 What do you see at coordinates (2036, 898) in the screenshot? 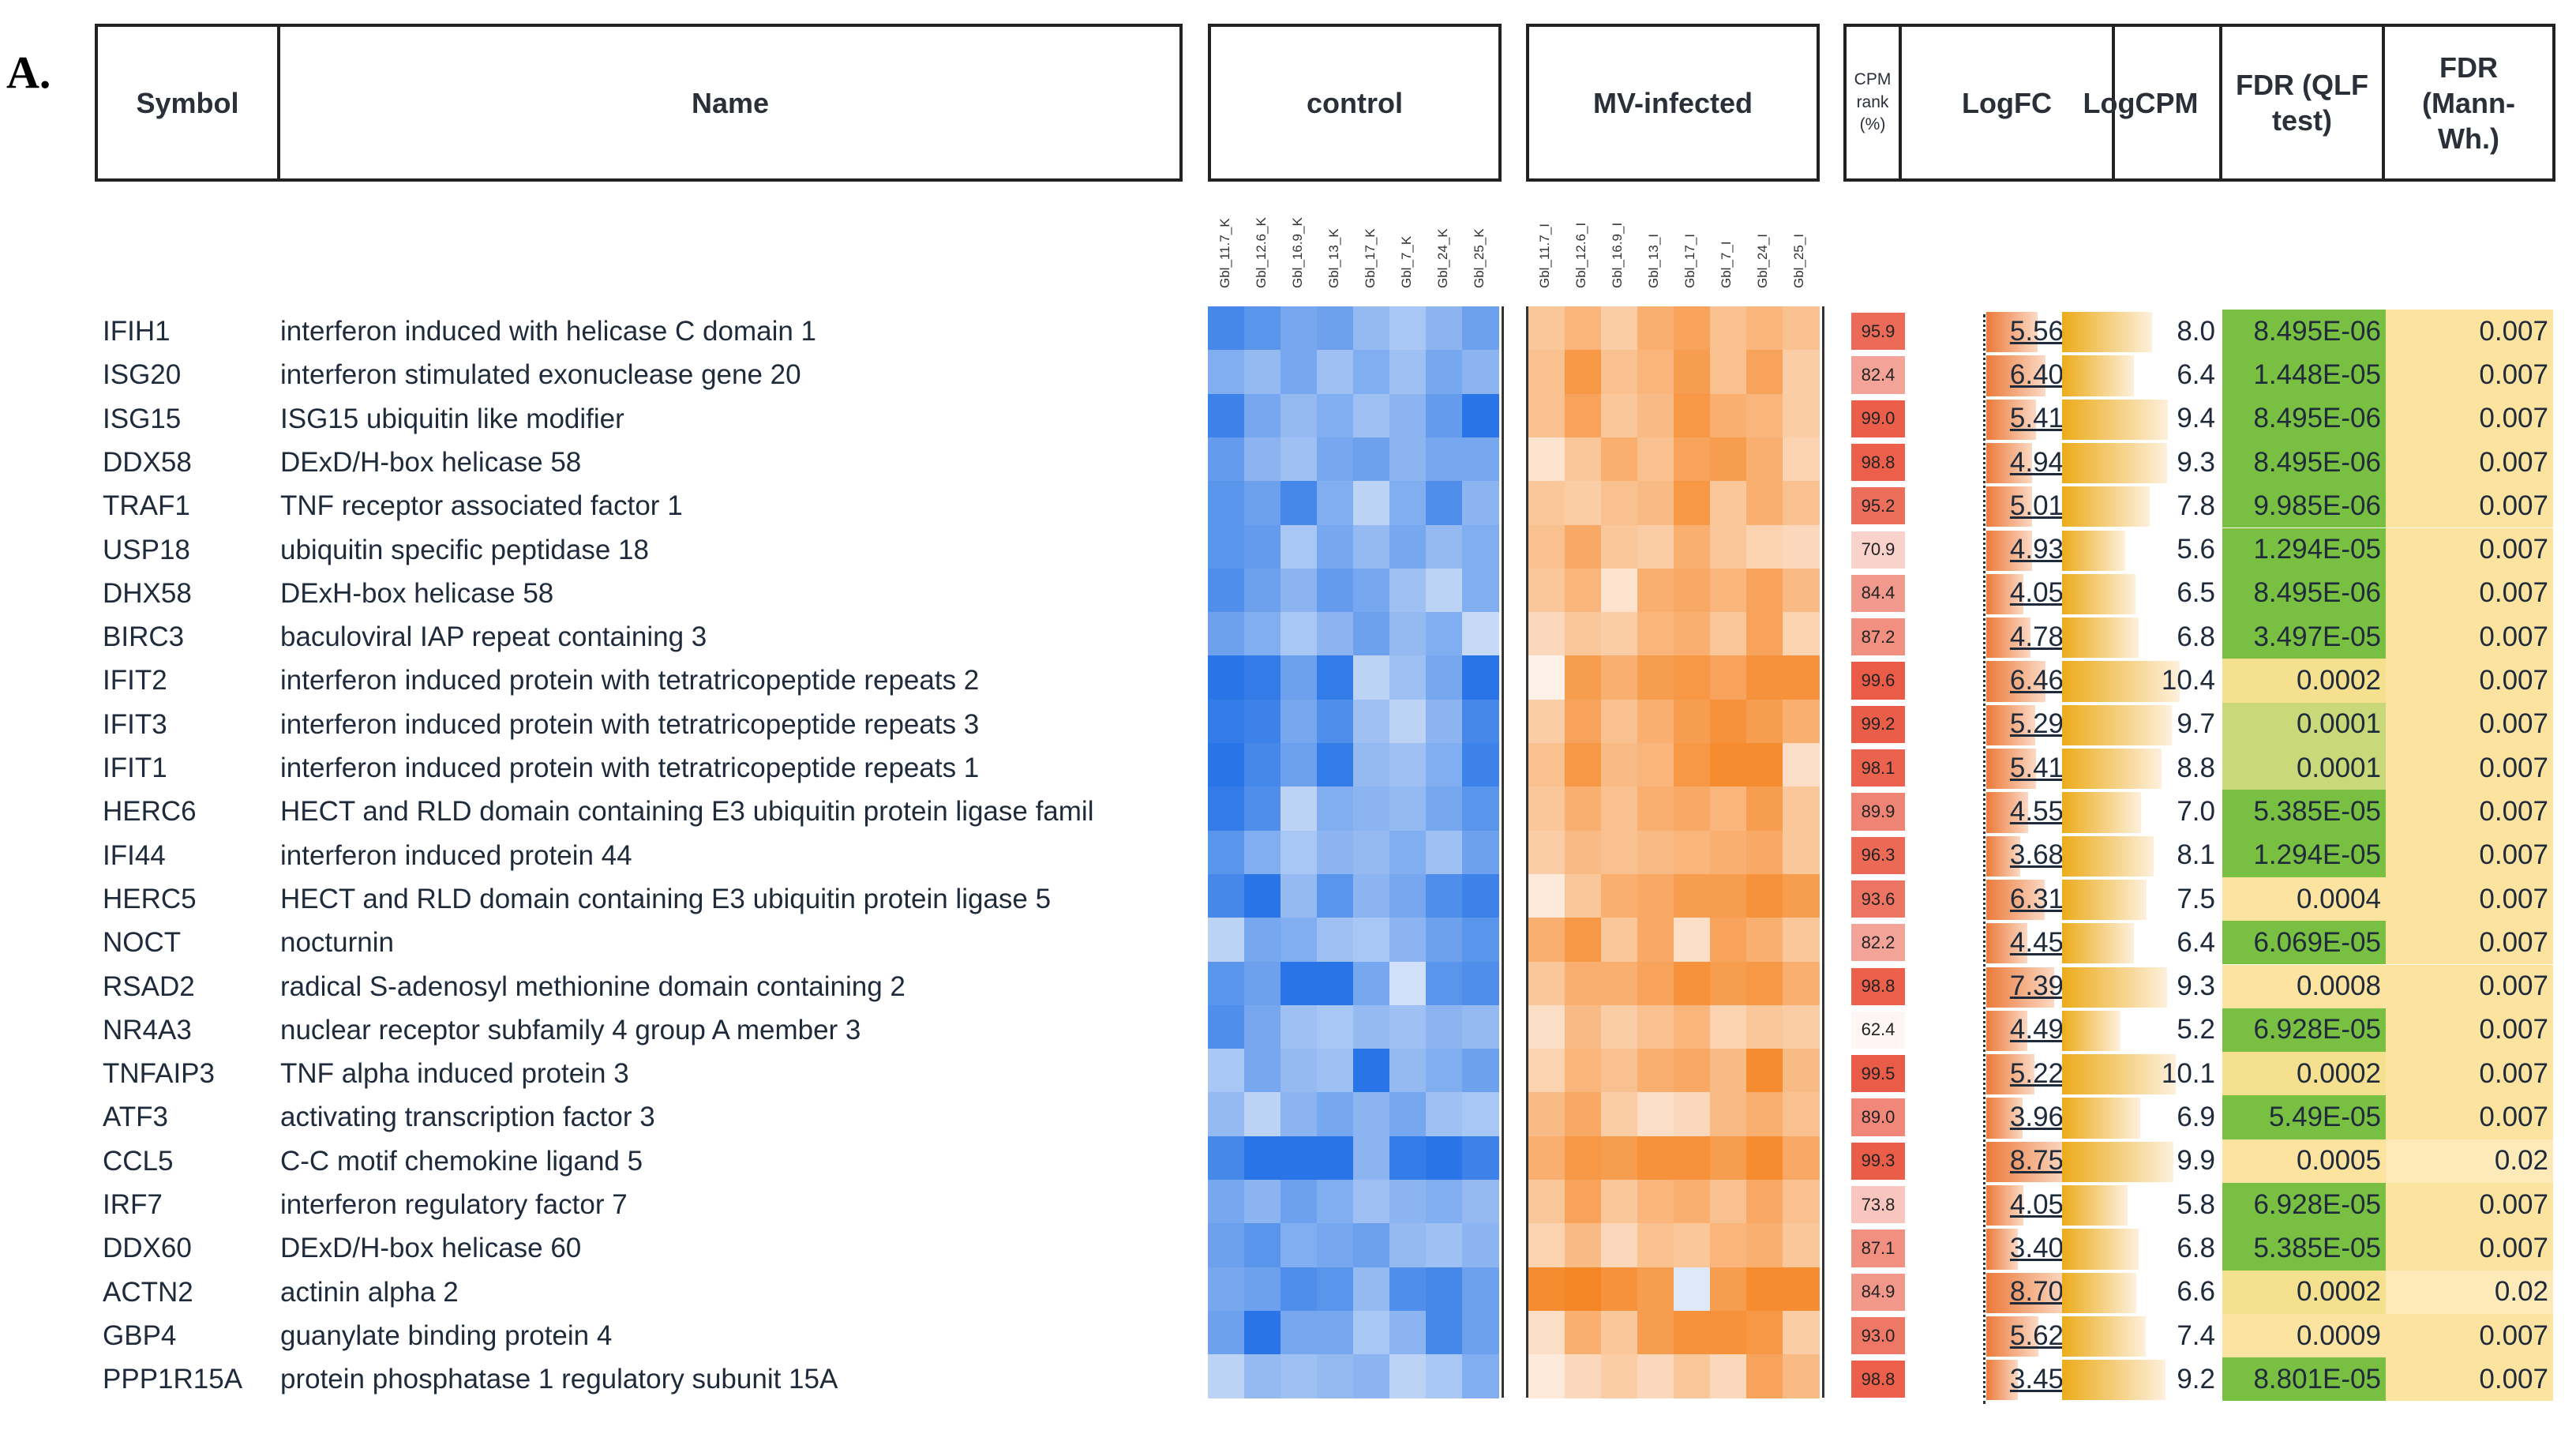
I see `logfc-value: 6.31` at bounding box center [2036, 898].